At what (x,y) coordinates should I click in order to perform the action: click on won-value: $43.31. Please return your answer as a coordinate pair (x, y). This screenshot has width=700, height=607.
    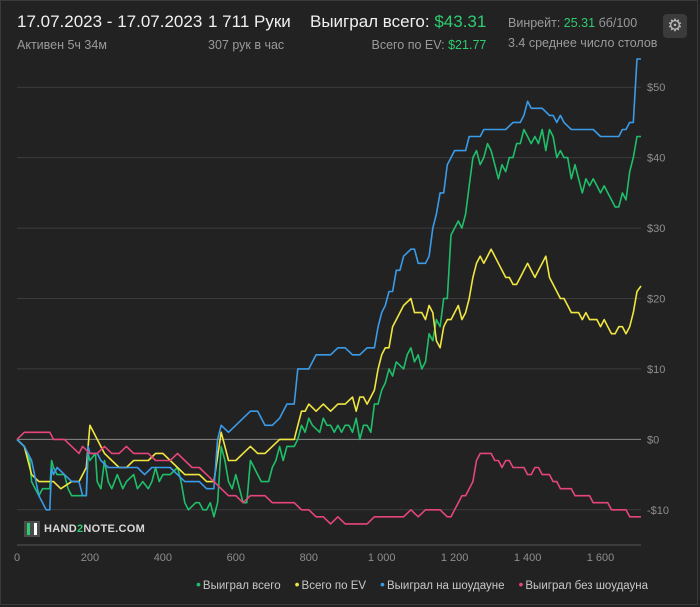
    Looking at the image, I should click on (460, 21).